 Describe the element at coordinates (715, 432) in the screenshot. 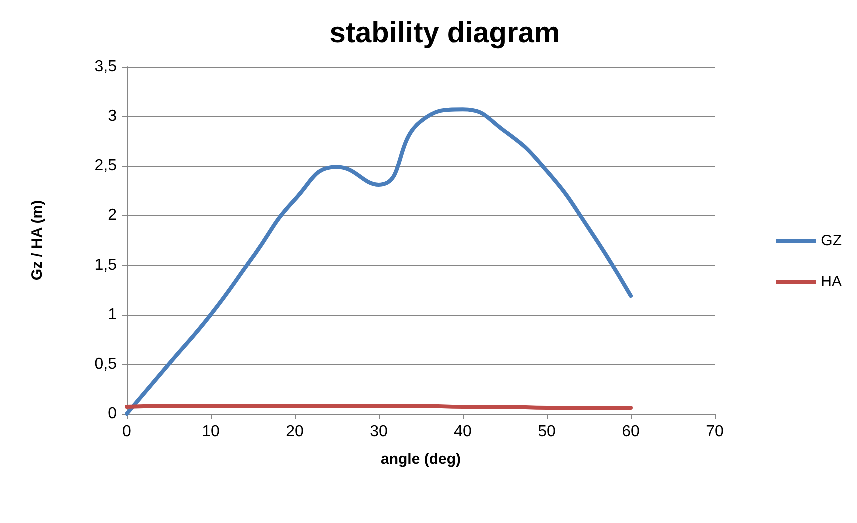

I see `x-tick-label: 70` at that location.